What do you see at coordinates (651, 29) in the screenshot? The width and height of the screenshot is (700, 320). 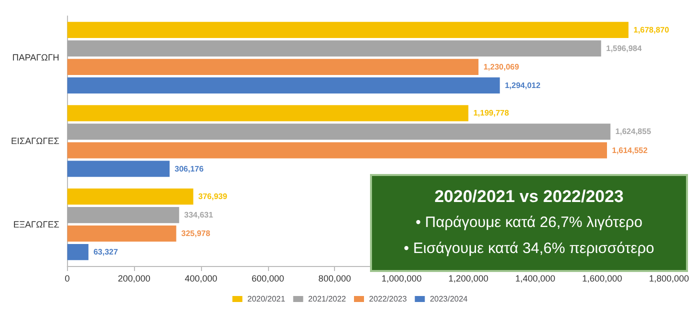 I see `data-label: 1,678,870` at bounding box center [651, 29].